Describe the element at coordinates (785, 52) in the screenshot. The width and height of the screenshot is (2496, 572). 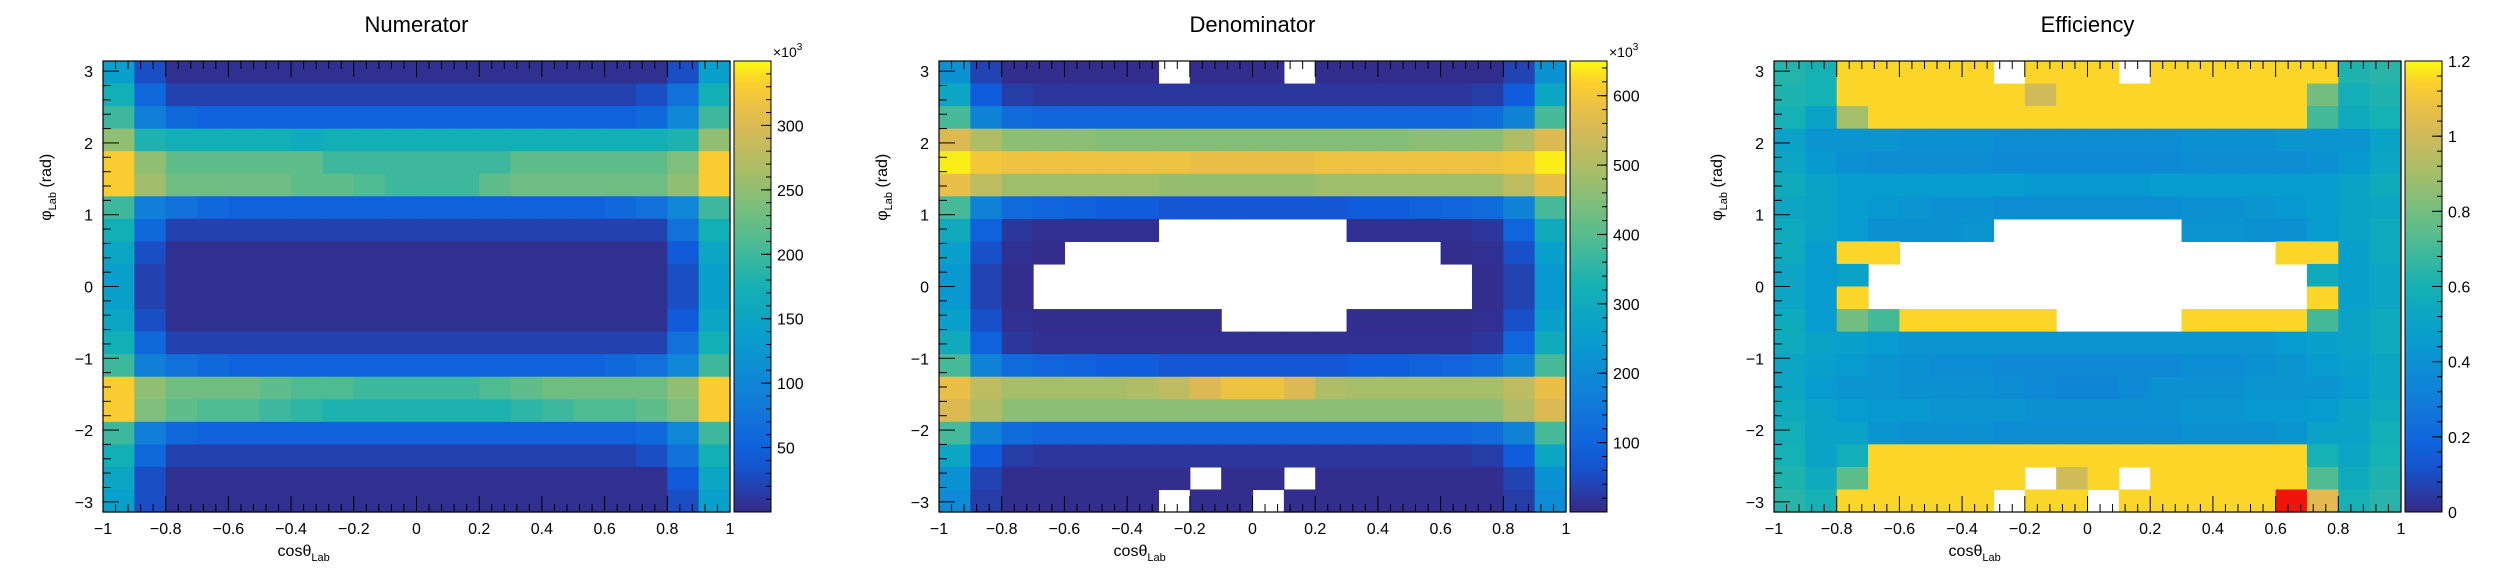
I see `colorbar-scale-base: ×10` at that location.